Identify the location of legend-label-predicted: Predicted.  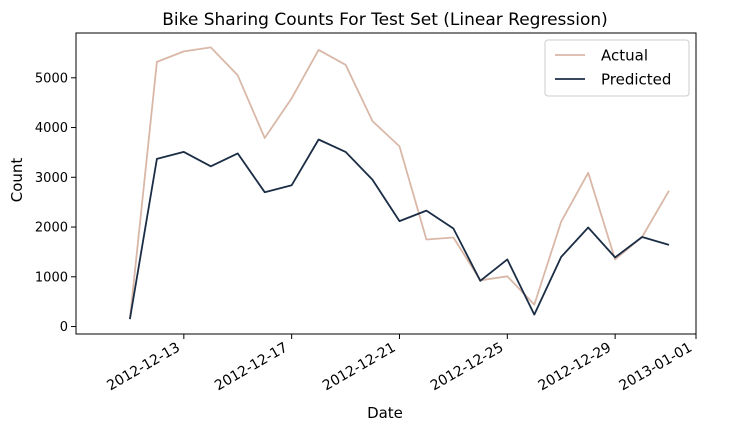
(636, 80).